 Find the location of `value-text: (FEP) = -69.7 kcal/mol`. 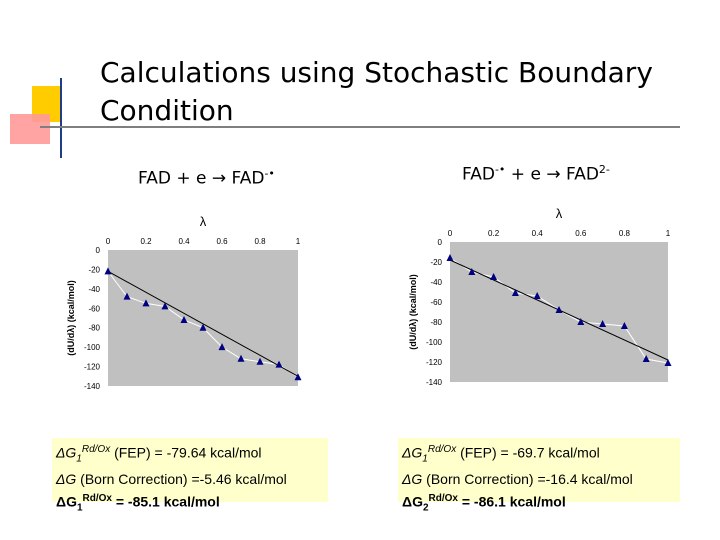

value-text: (FEP) = -69.7 kcal/mol is located at coordinates (528, 452).